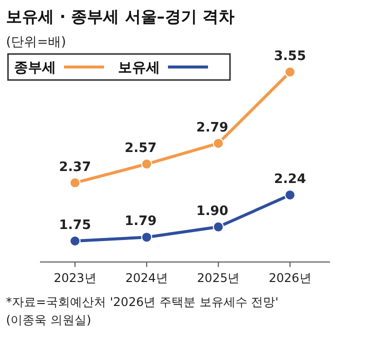 The image size is (367, 345). What do you see at coordinates (142, 302) in the screenshot?
I see `text: *자료=국회예산처 '2026년 주택분 보유세수 전망'` at bounding box center [142, 302].